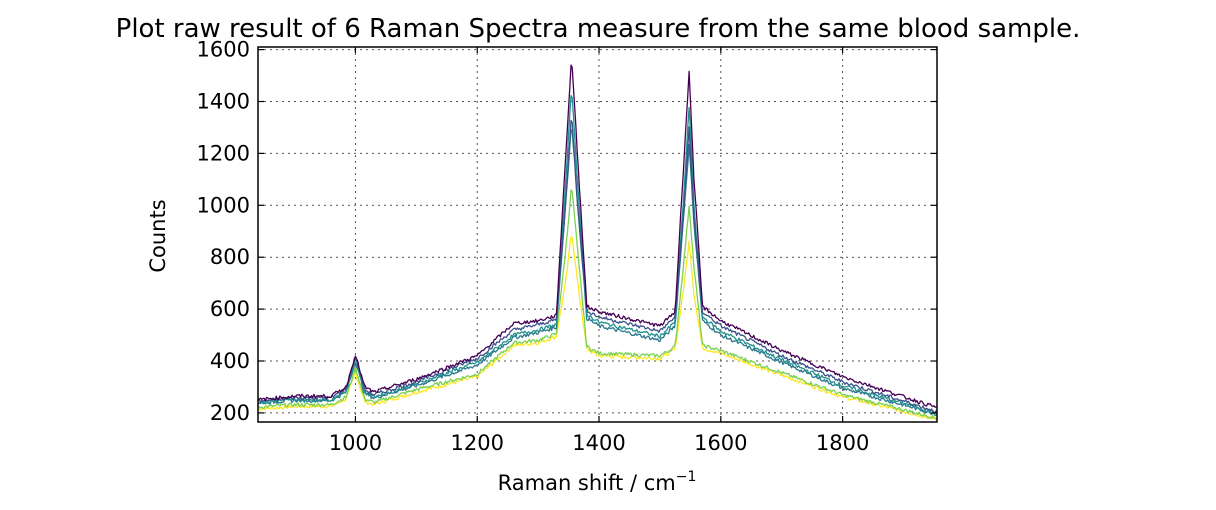  I want to click on x-axis-label: Raman shift / cm−1, so click(597, 482).